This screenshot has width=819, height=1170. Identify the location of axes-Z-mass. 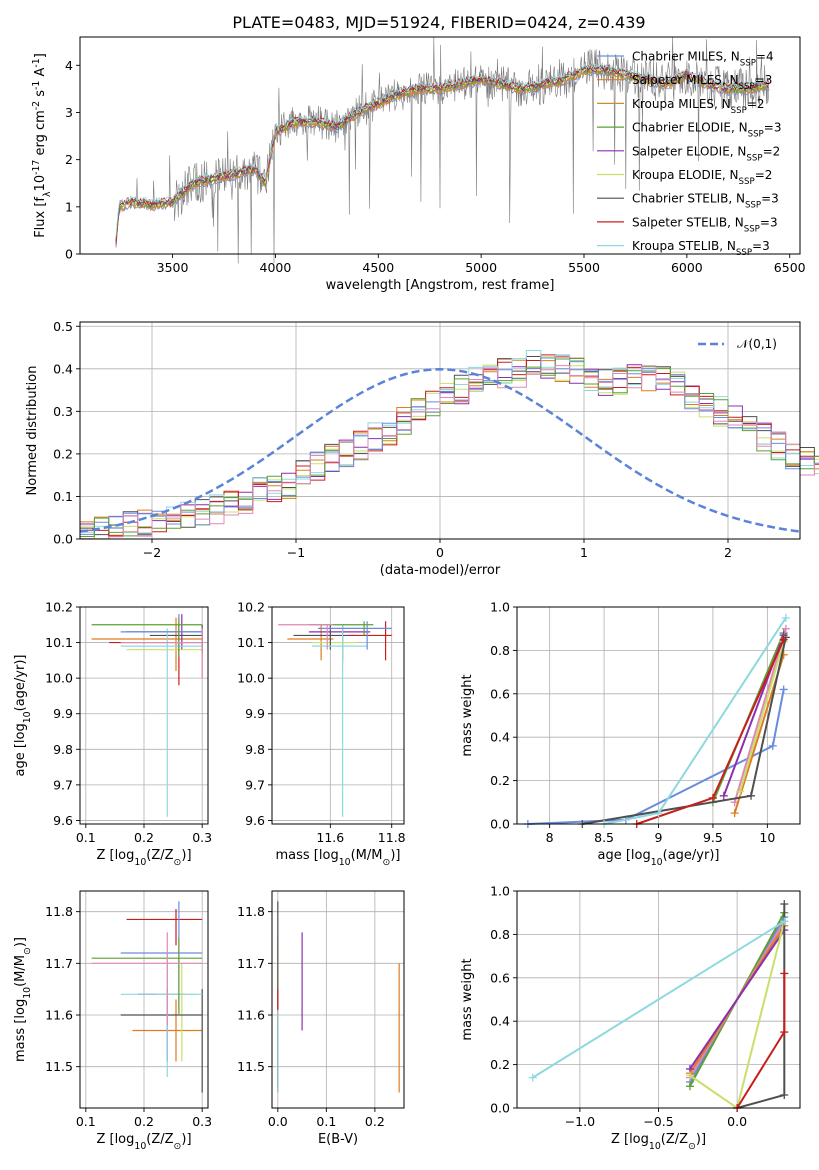
(142, 1001).